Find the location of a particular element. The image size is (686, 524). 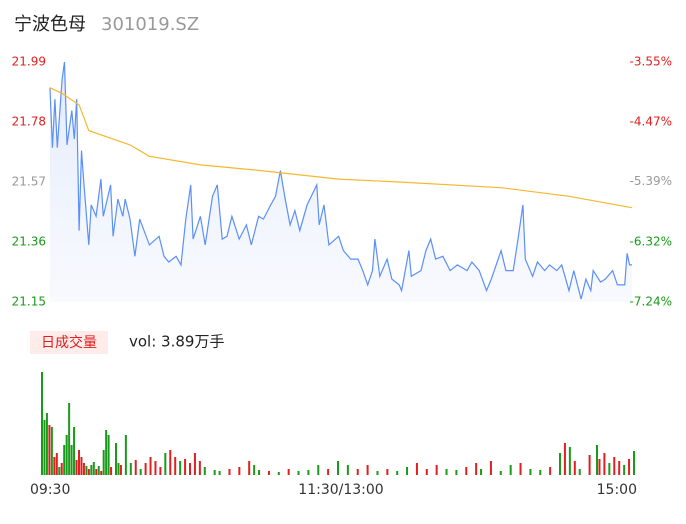

stock-code: 301019.SZ is located at coordinates (150, 24).